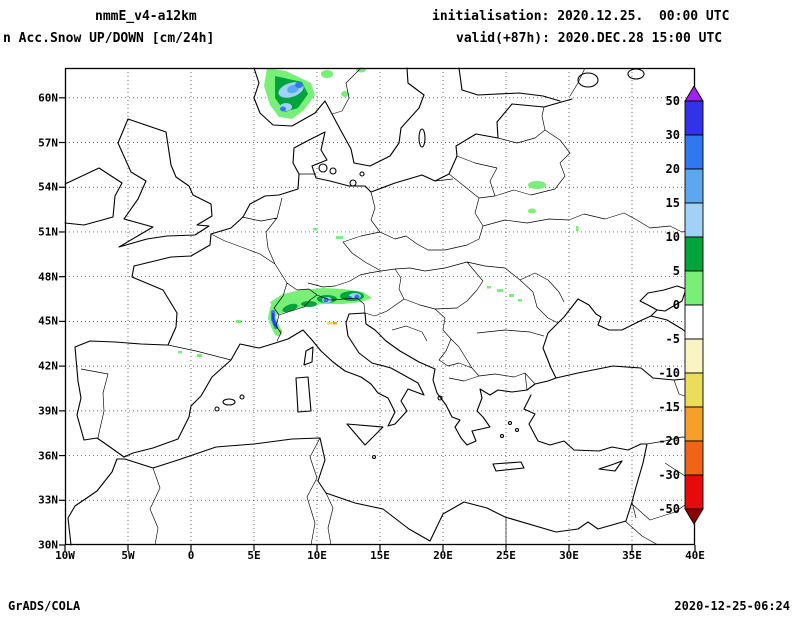 The height and width of the screenshot is (618, 800). Describe the element at coordinates (48, 98) in the screenshot. I see `lat-label: 60N` at that location.